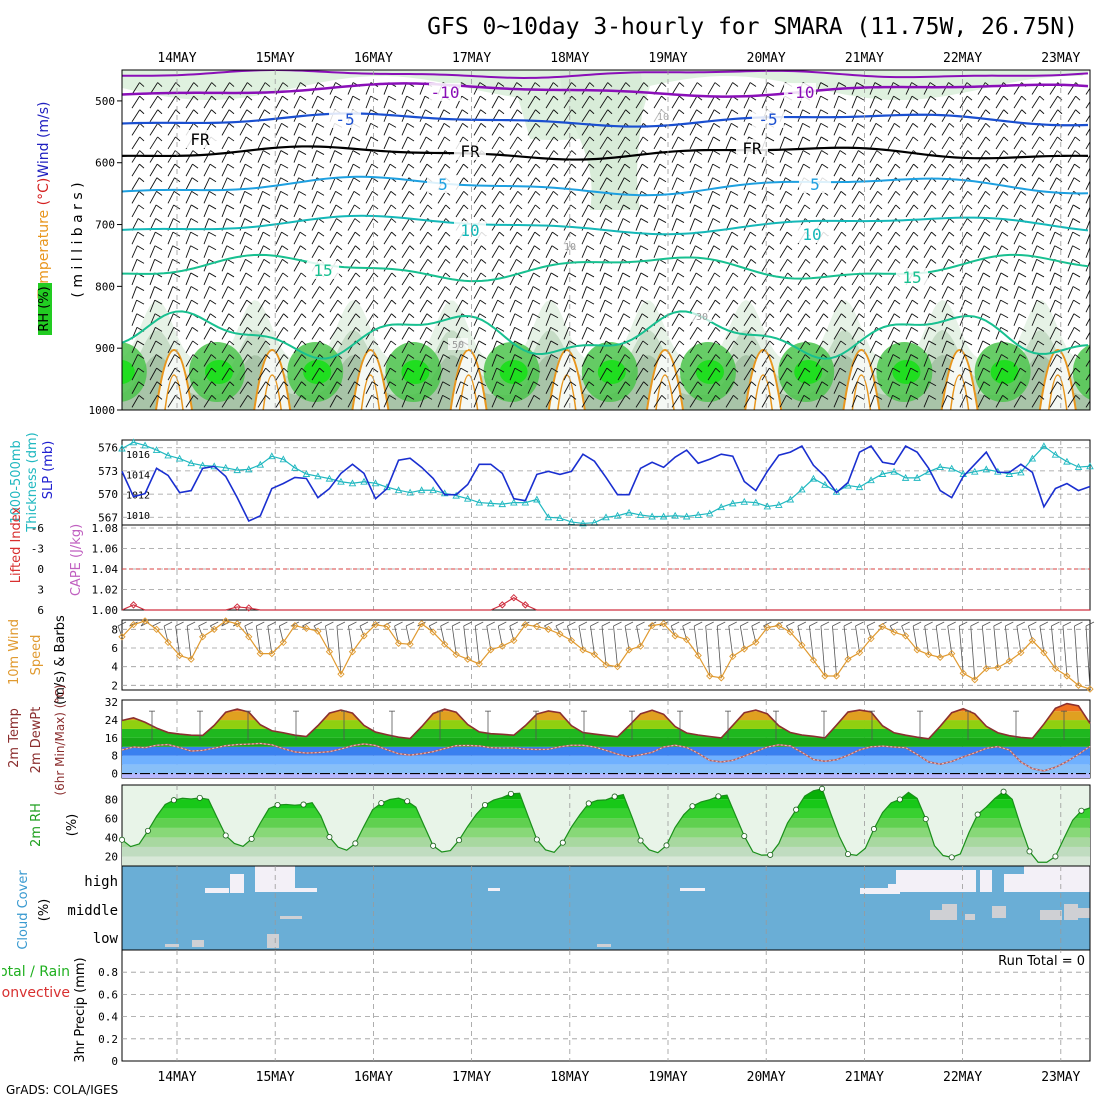 Image resolution: width=1100 pixels, height=1100 pixels. What do you see at coordinates (514, 597) in the screenshot?
I see `cape-point` at bounding box center [514, 597].